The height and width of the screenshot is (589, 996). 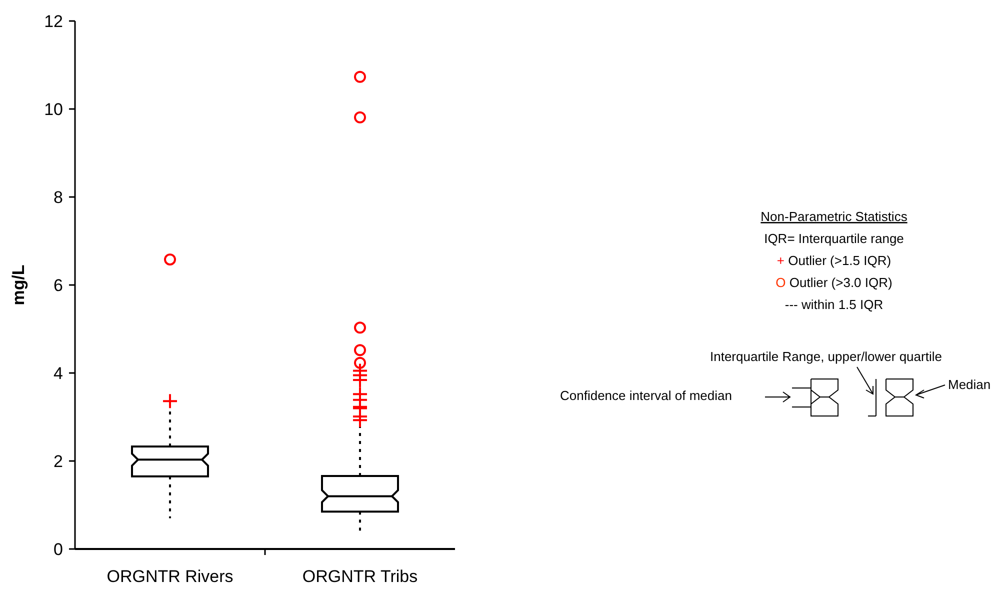 What do you see at coordinates (53, 109) in the screenshot?
I see `y-tick-label: 10` at bounding box center [53, 109].